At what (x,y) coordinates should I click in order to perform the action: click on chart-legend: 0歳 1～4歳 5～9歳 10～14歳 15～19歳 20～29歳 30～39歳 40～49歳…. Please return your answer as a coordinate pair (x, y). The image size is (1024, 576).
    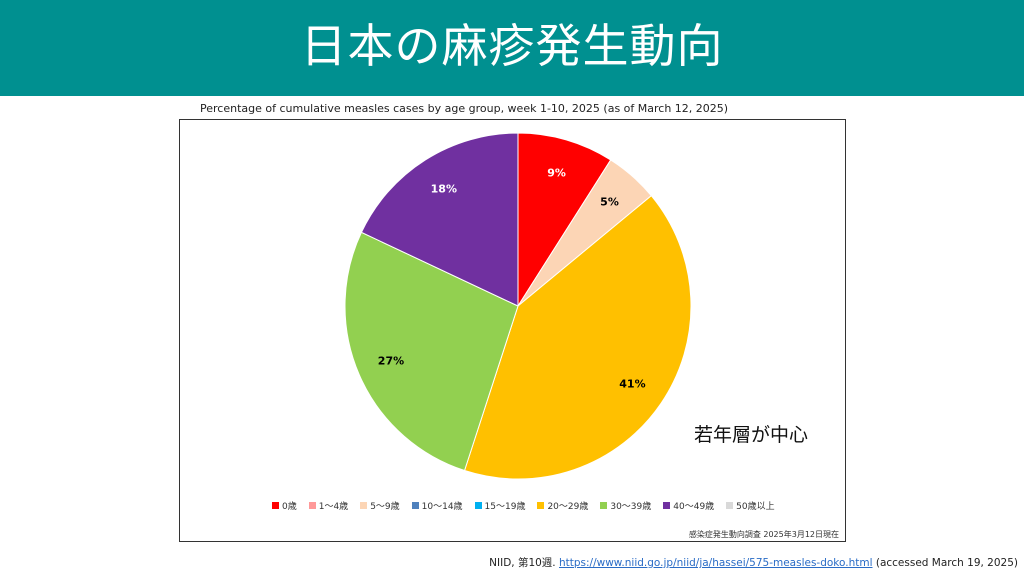
    Looking at the image, I should click on (523, 505).